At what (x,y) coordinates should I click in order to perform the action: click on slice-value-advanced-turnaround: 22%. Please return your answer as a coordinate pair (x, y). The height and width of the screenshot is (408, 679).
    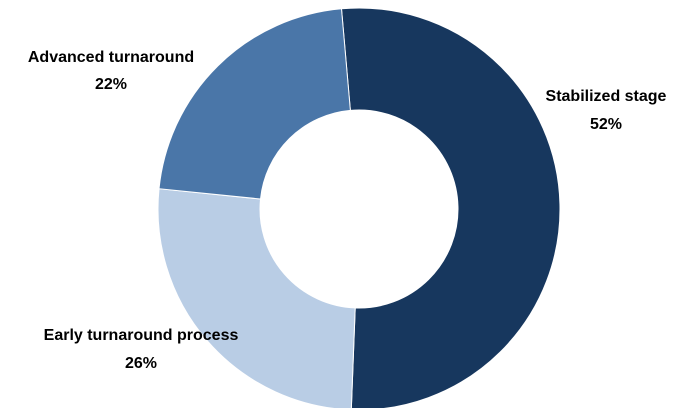
    Looking at the image, I should click on (111, 84).